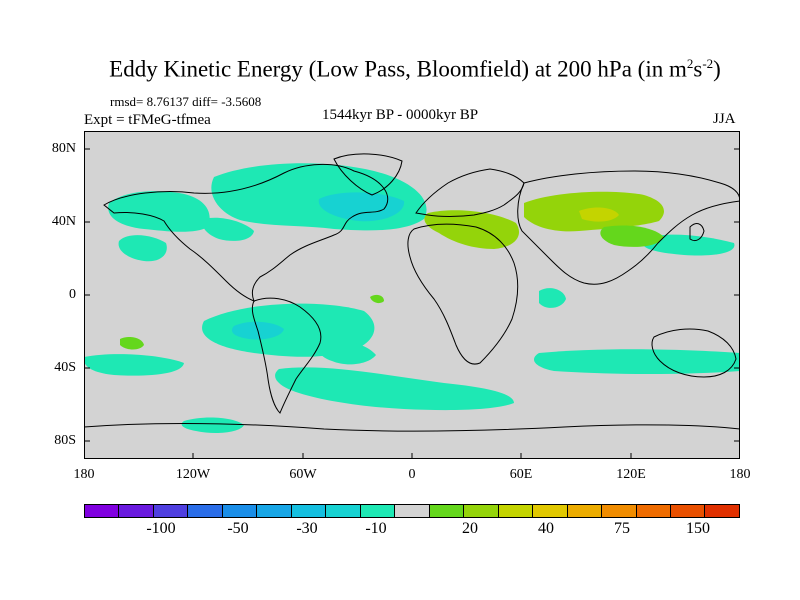 The height and width of the screenshot is (600, 800). I want to click on lon-label-60w: 60W, so click(303, 474).